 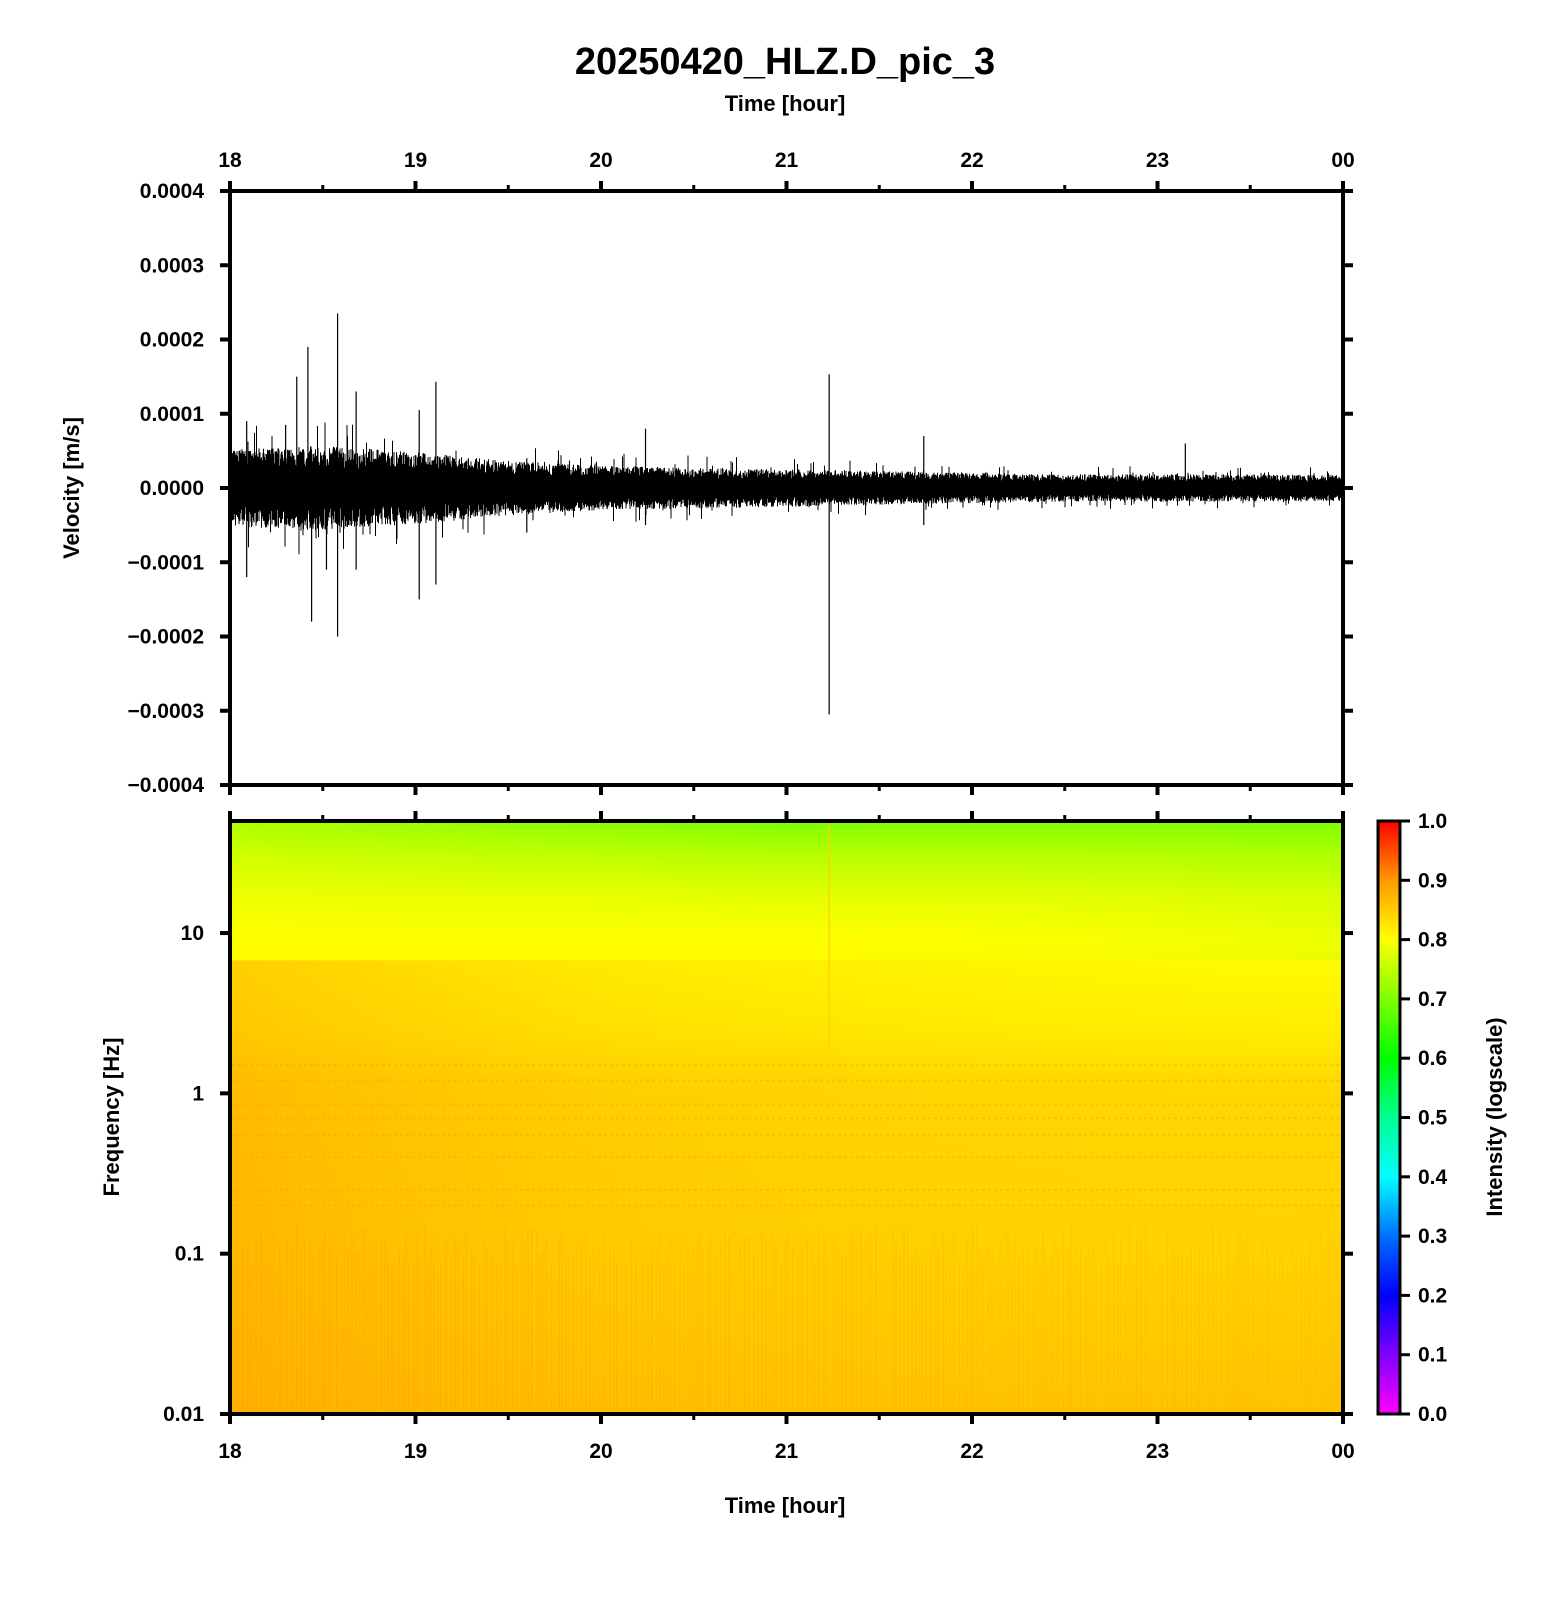 What do you see at coordinates (1432, 1414) in the screenshot?
I see `colorbar-tick-label: 0.0` at bounding box center [1432, 1414].